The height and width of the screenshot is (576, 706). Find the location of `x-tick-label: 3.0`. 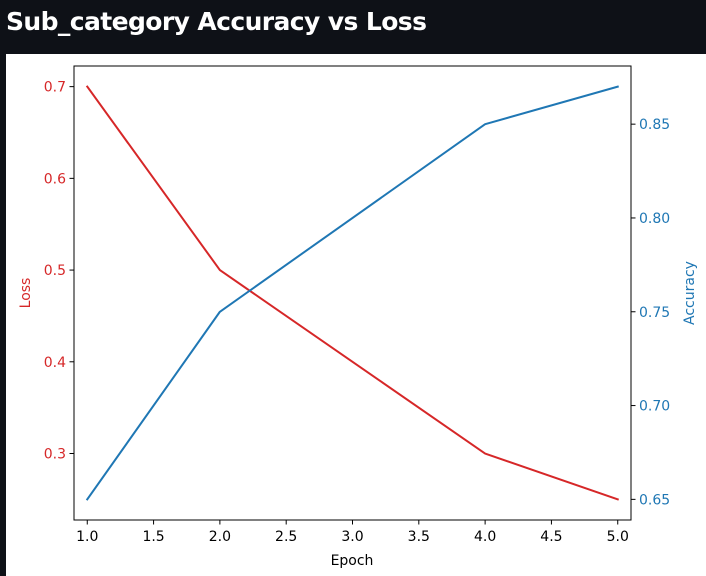

x-tick-label: 3.0 is located at coordinates (352, 537).